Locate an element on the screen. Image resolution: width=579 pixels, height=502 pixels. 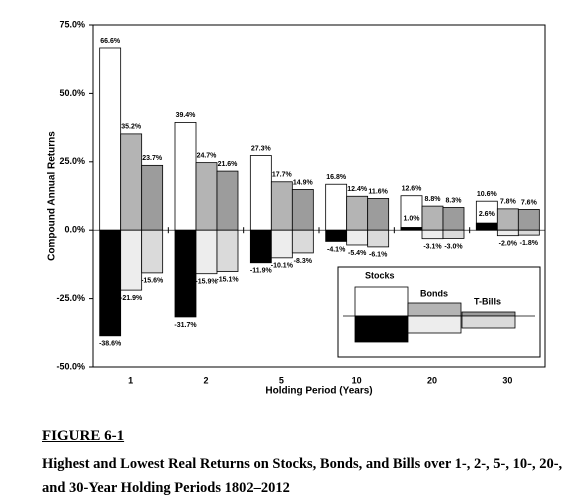
high-label: 11.6% is located at coordinates (378, 191).